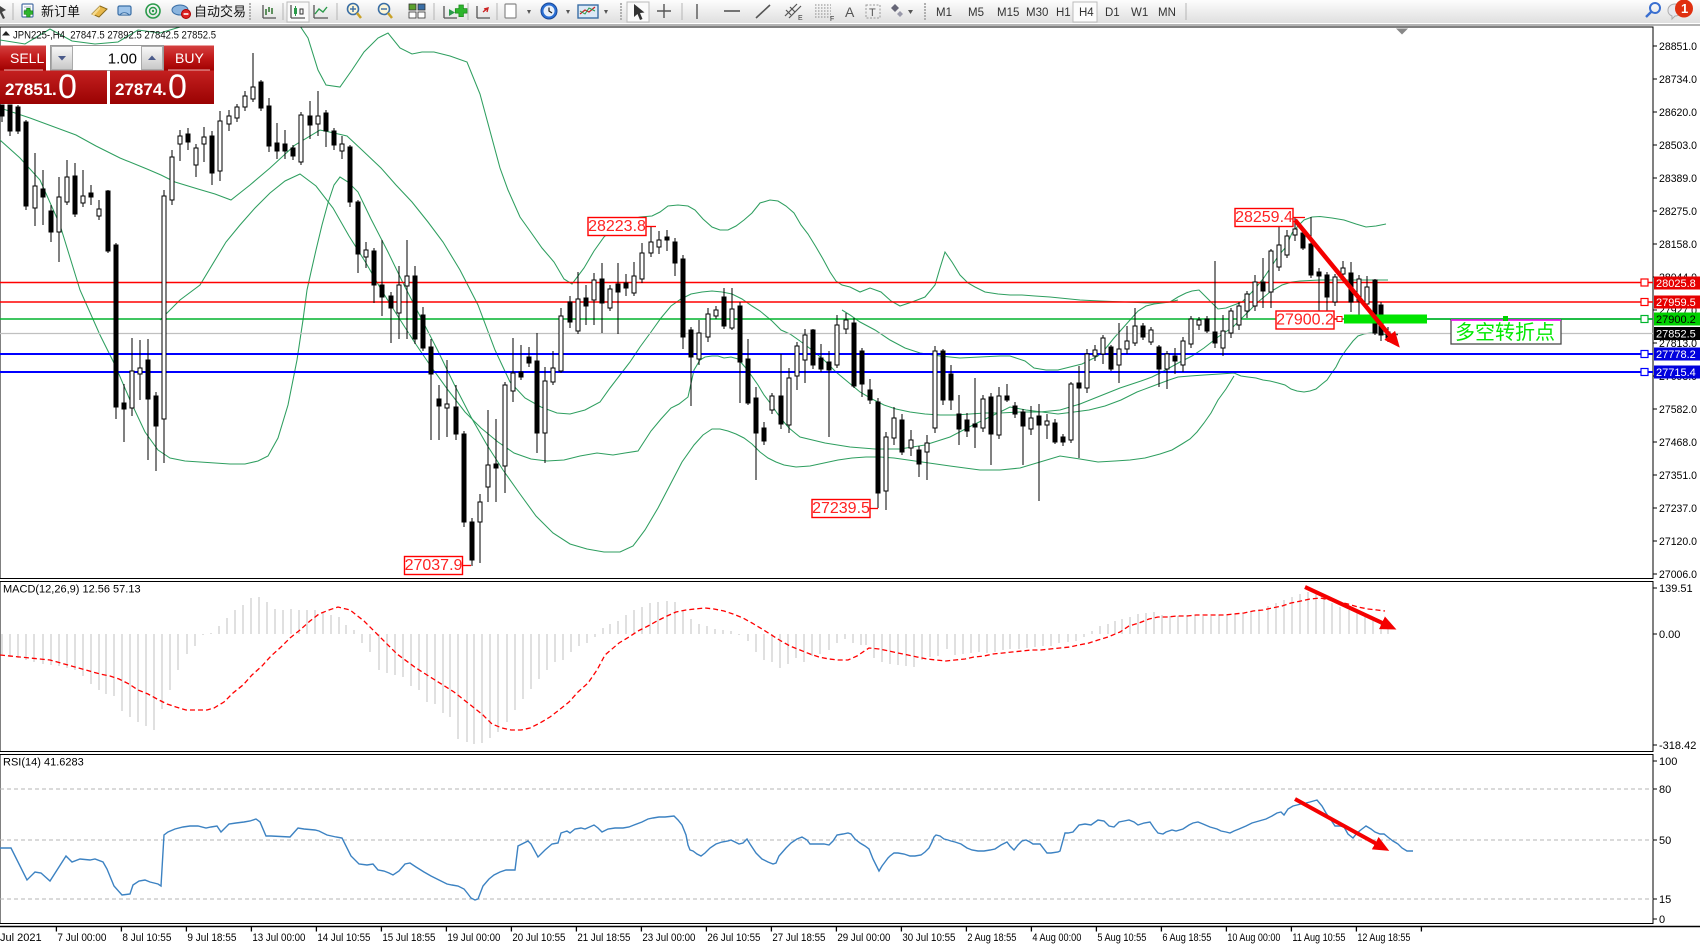 This screenshot has height=945, width=1700. Describe the element at coordinates (976, 13) in the screenshot. I see `svg-text: M5` at that location.